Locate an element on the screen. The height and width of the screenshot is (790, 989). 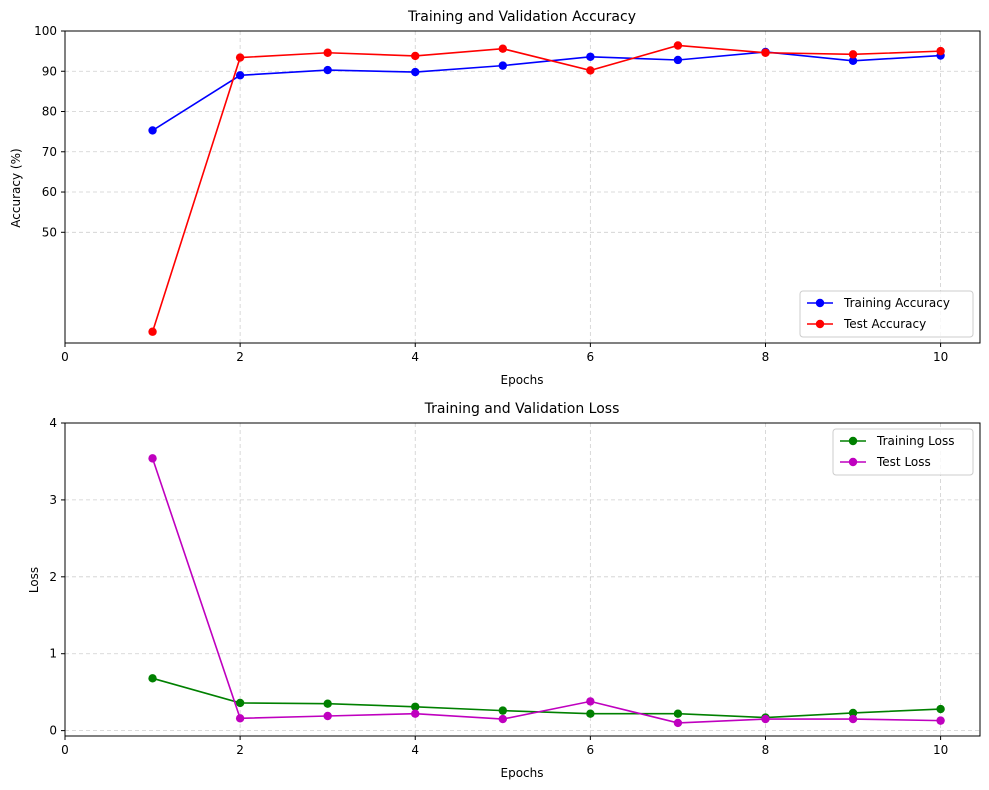
accuracy-y-tick-label-80: 80 is located at coordinates (49, 112).